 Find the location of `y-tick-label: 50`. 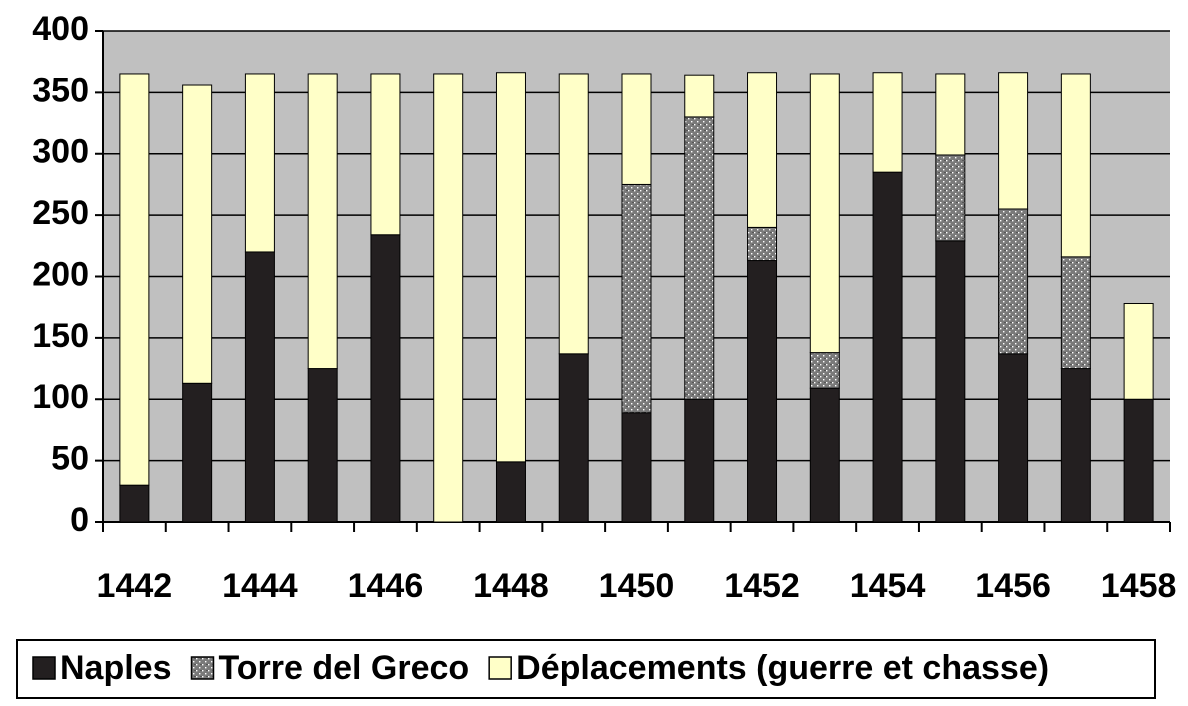

y-tick-label: 50 is located at coordinates (70, 459).